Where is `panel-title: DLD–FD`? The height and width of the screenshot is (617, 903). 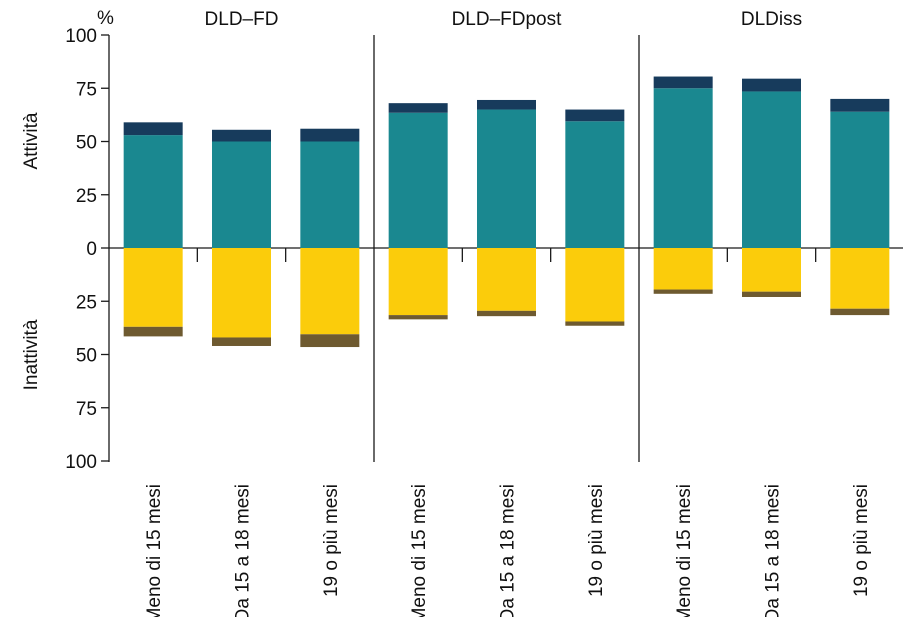
panel-title: DLD–FD is located at coordinates (242, 19).